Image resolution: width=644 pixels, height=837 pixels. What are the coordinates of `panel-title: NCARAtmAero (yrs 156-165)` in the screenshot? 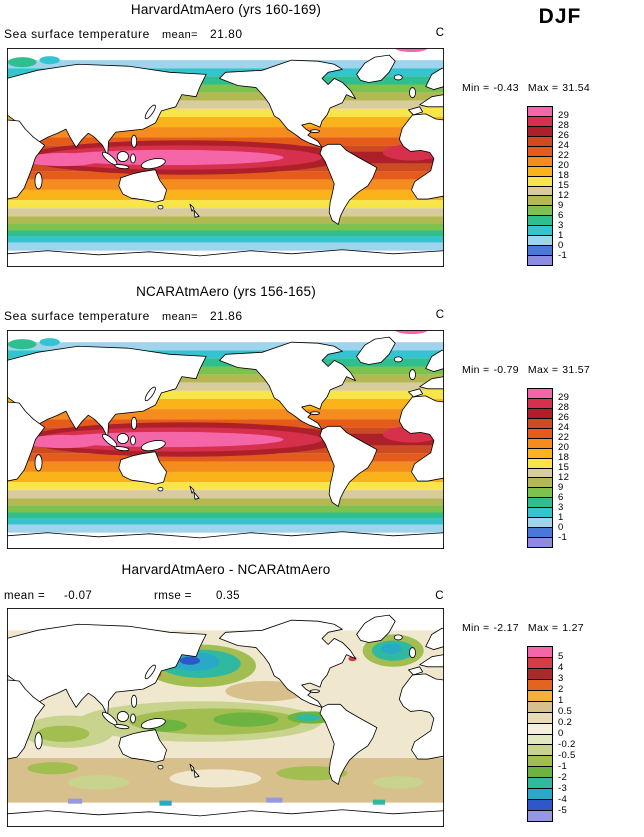 It's located at (226, 291).